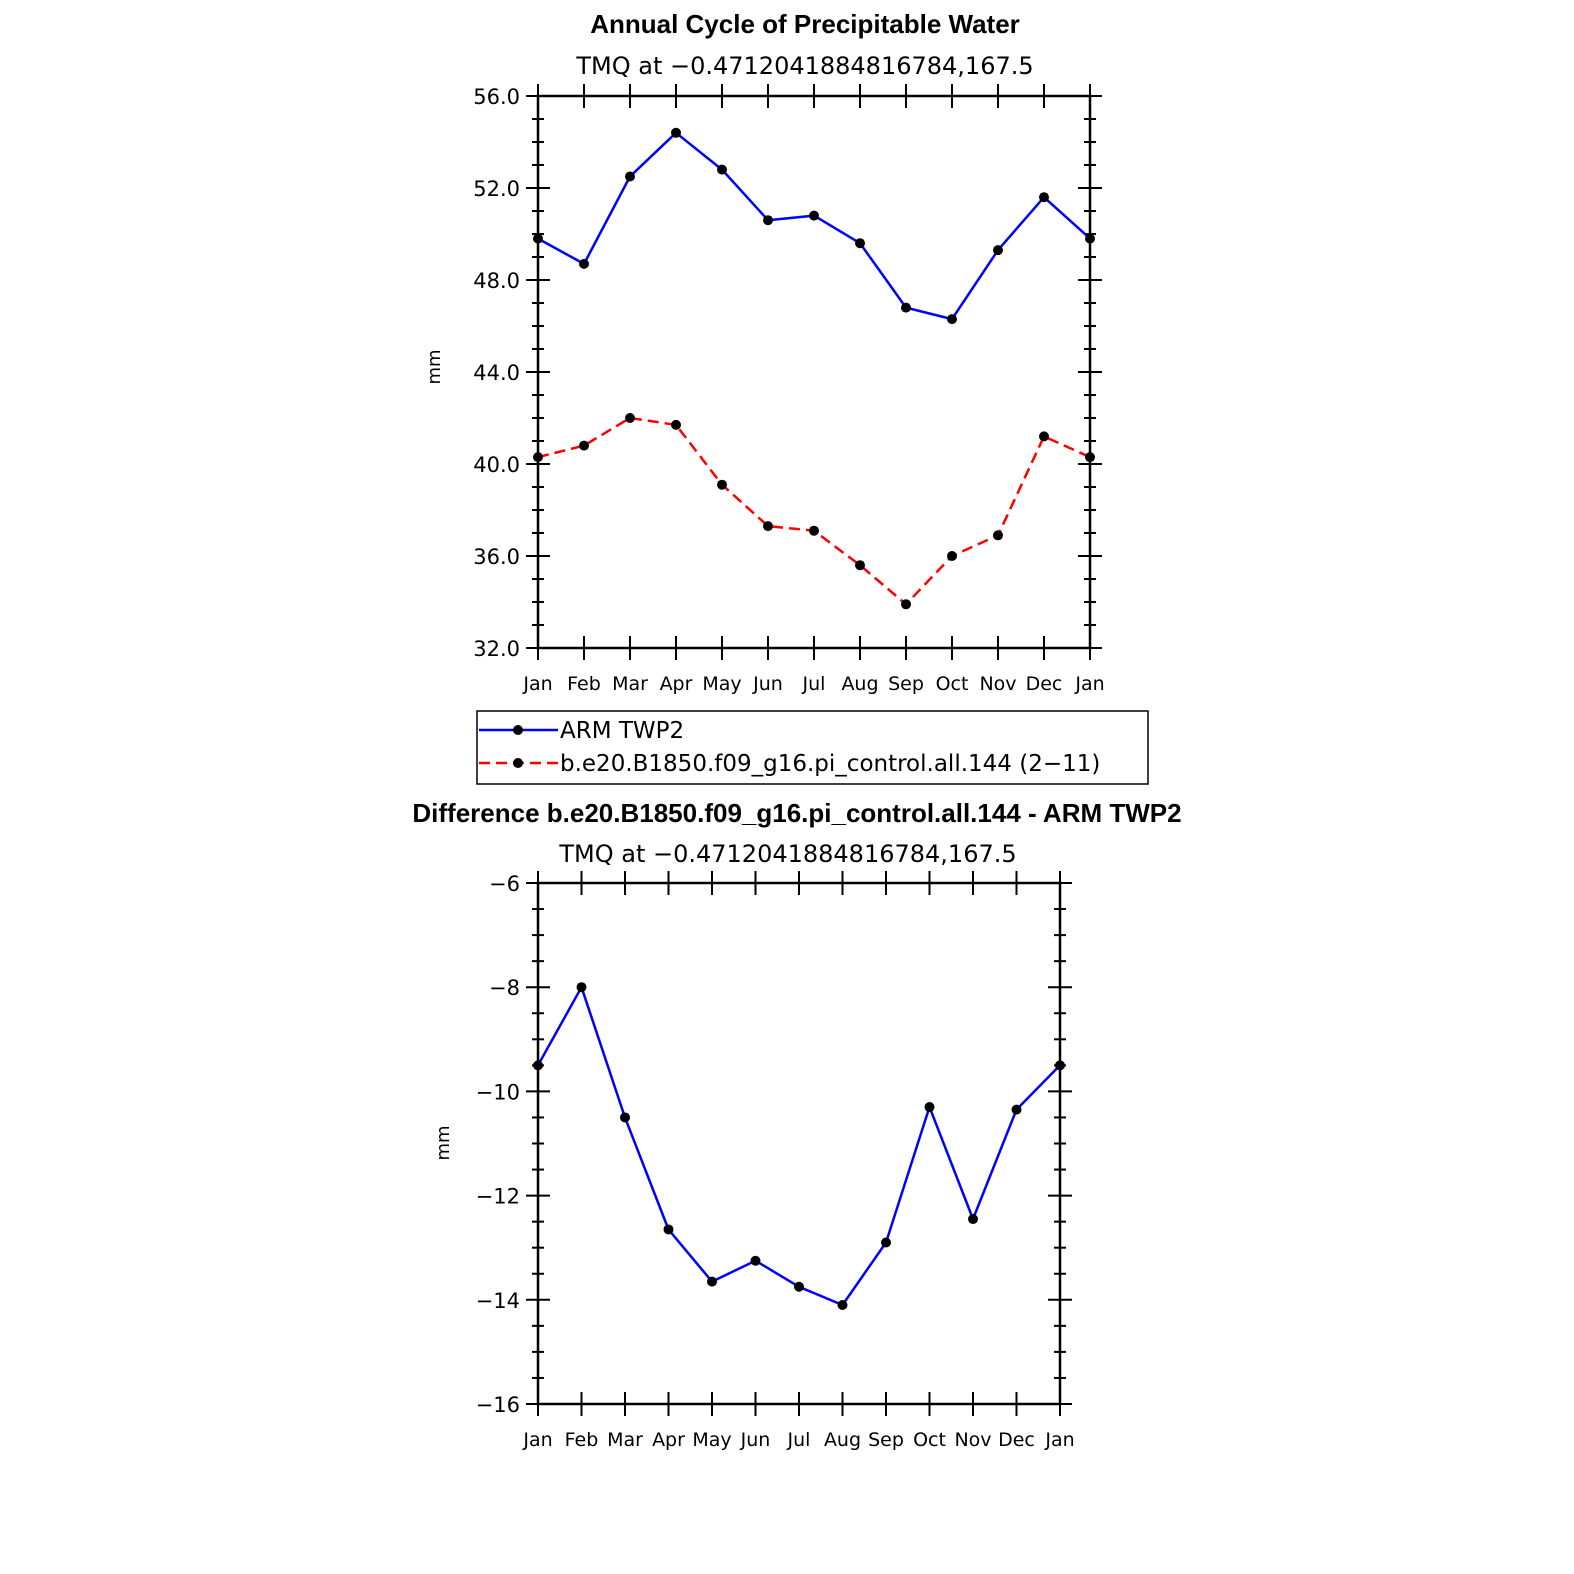 The image size is (1574, 1574). I want to click on legend-box, so click(812, 747).